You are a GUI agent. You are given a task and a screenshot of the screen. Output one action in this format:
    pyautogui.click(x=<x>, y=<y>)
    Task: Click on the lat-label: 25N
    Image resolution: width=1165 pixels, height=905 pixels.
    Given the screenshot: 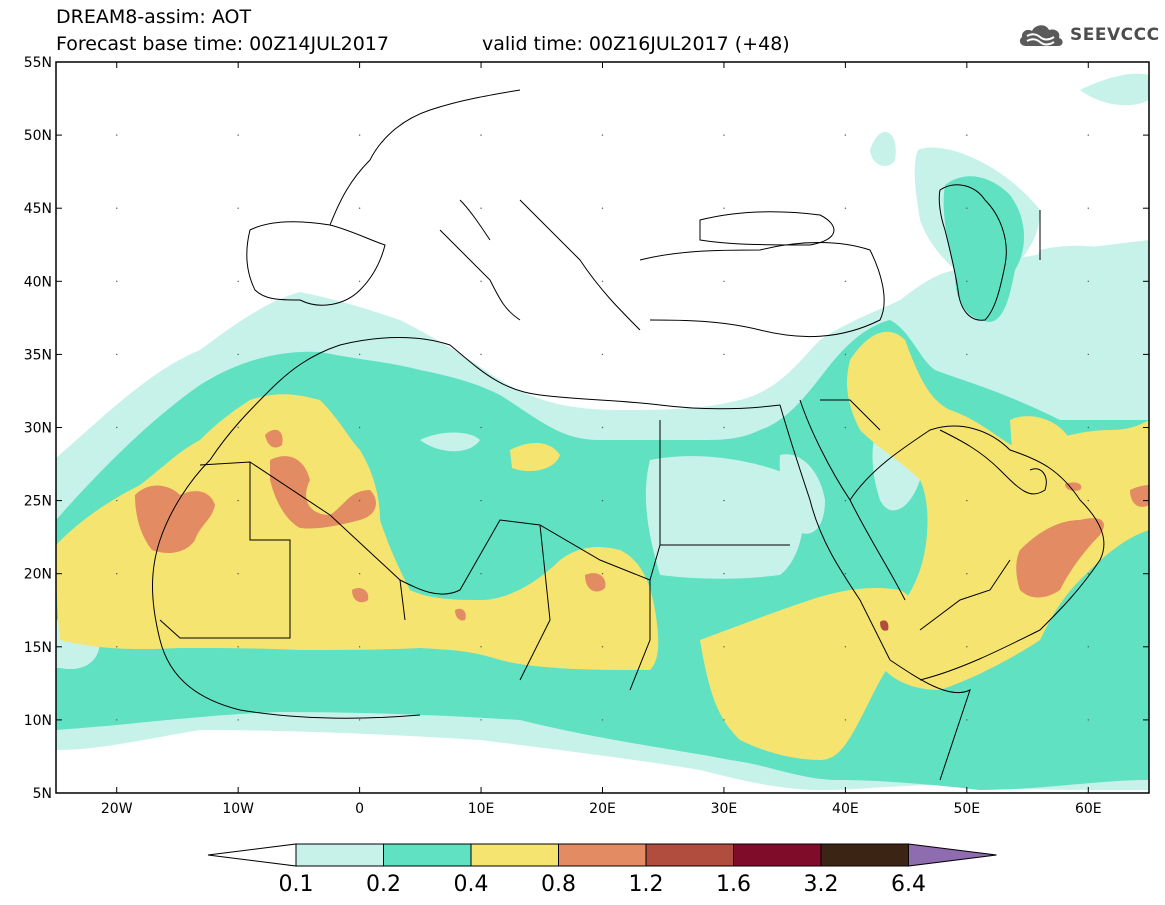 What is the action you would take?
    pyautogui.click(x=38, y=502)
    